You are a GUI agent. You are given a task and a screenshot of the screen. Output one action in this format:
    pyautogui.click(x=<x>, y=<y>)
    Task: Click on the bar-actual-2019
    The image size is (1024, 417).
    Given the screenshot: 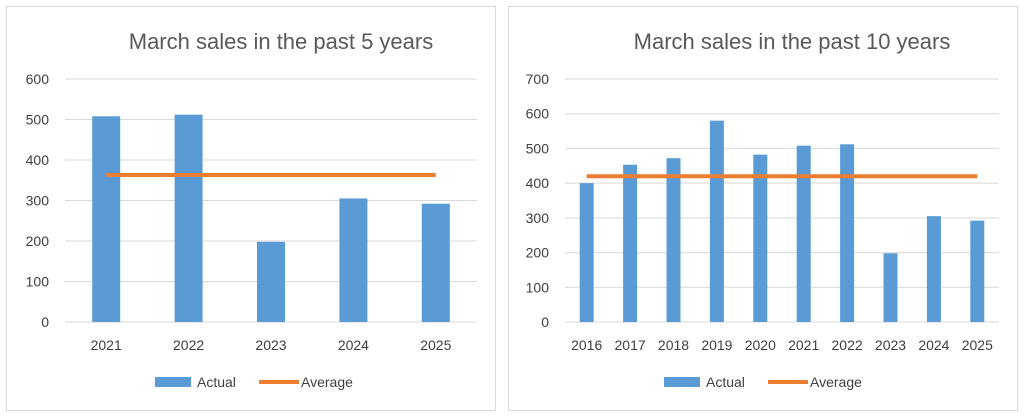 What is the action you would take?
    pyautogui.click(x=716, y=221)
    